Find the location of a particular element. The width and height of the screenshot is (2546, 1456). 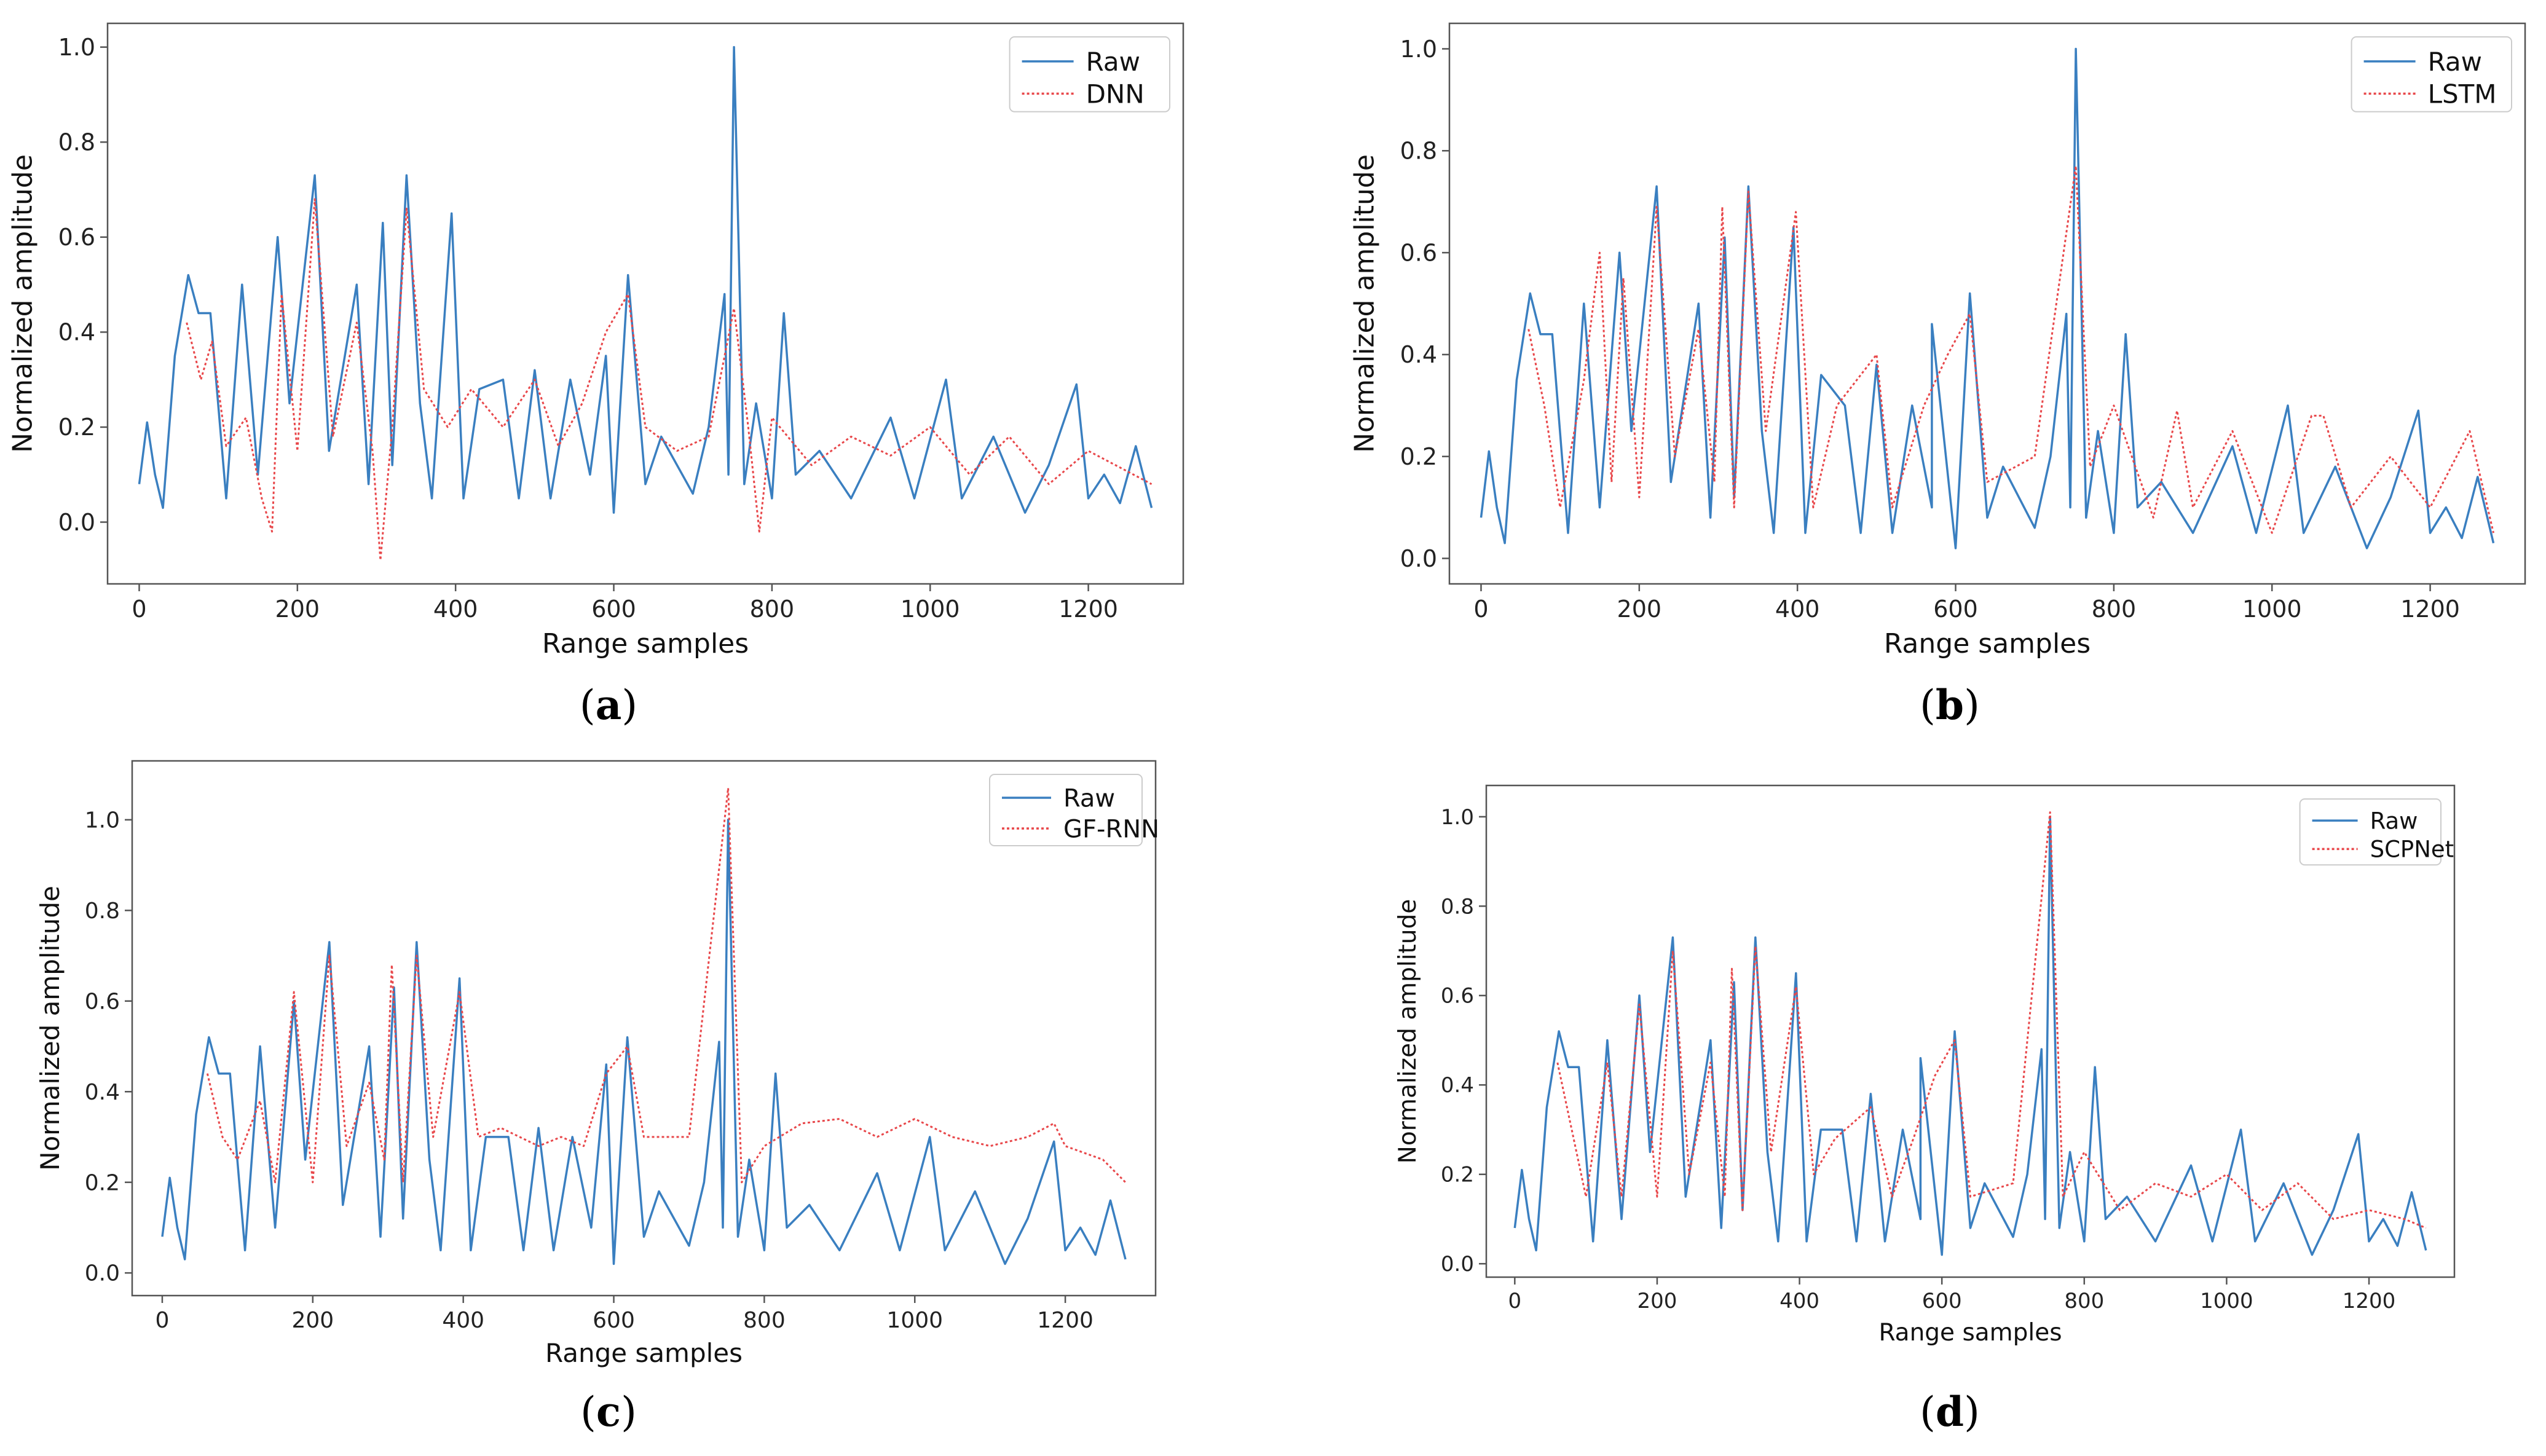

caption-b: (b) is located at coordinates (1950, 705).